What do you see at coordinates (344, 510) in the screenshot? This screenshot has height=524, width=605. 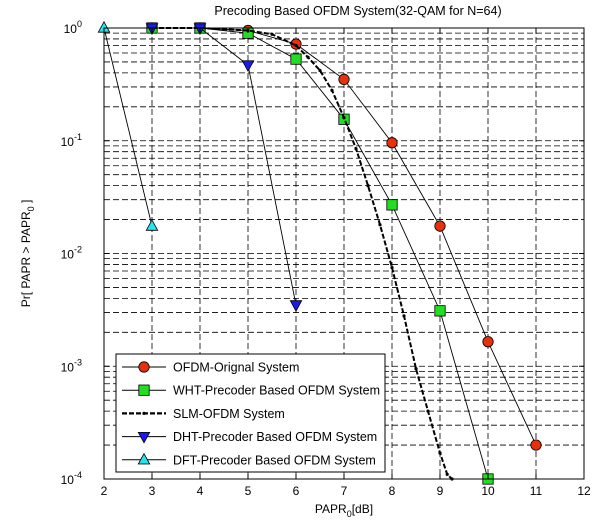 I see `x-axis-label: PAPR0[dB]` at bounding box center [344, 510].